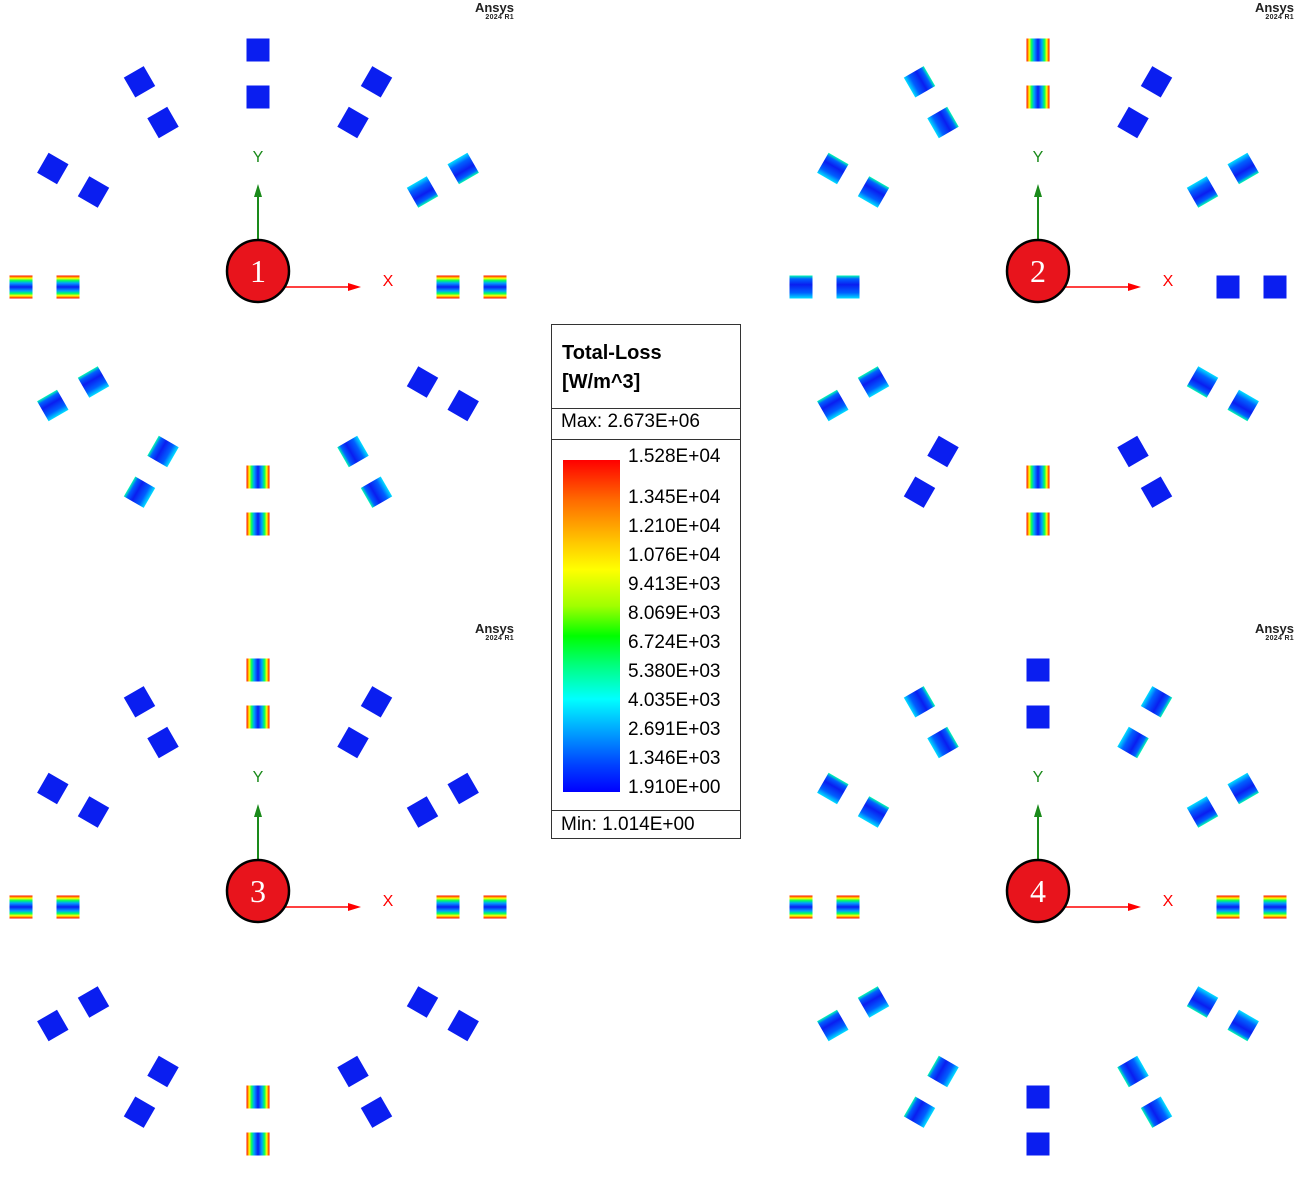  I want to click on ansys-watermark-2: Ansys 2024 R1, so click(1268, 11).